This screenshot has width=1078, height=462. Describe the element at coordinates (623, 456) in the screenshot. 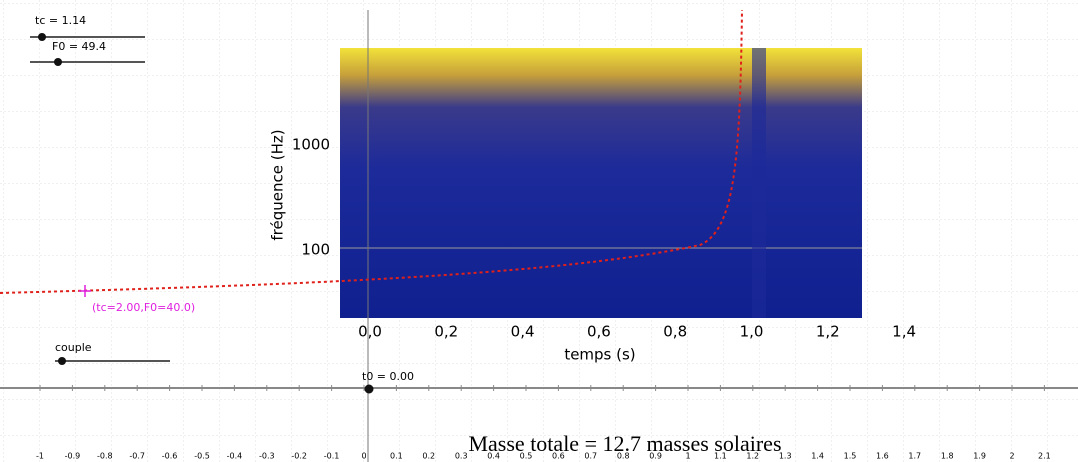

I see `axis-tick-label: 0.8` at that location.